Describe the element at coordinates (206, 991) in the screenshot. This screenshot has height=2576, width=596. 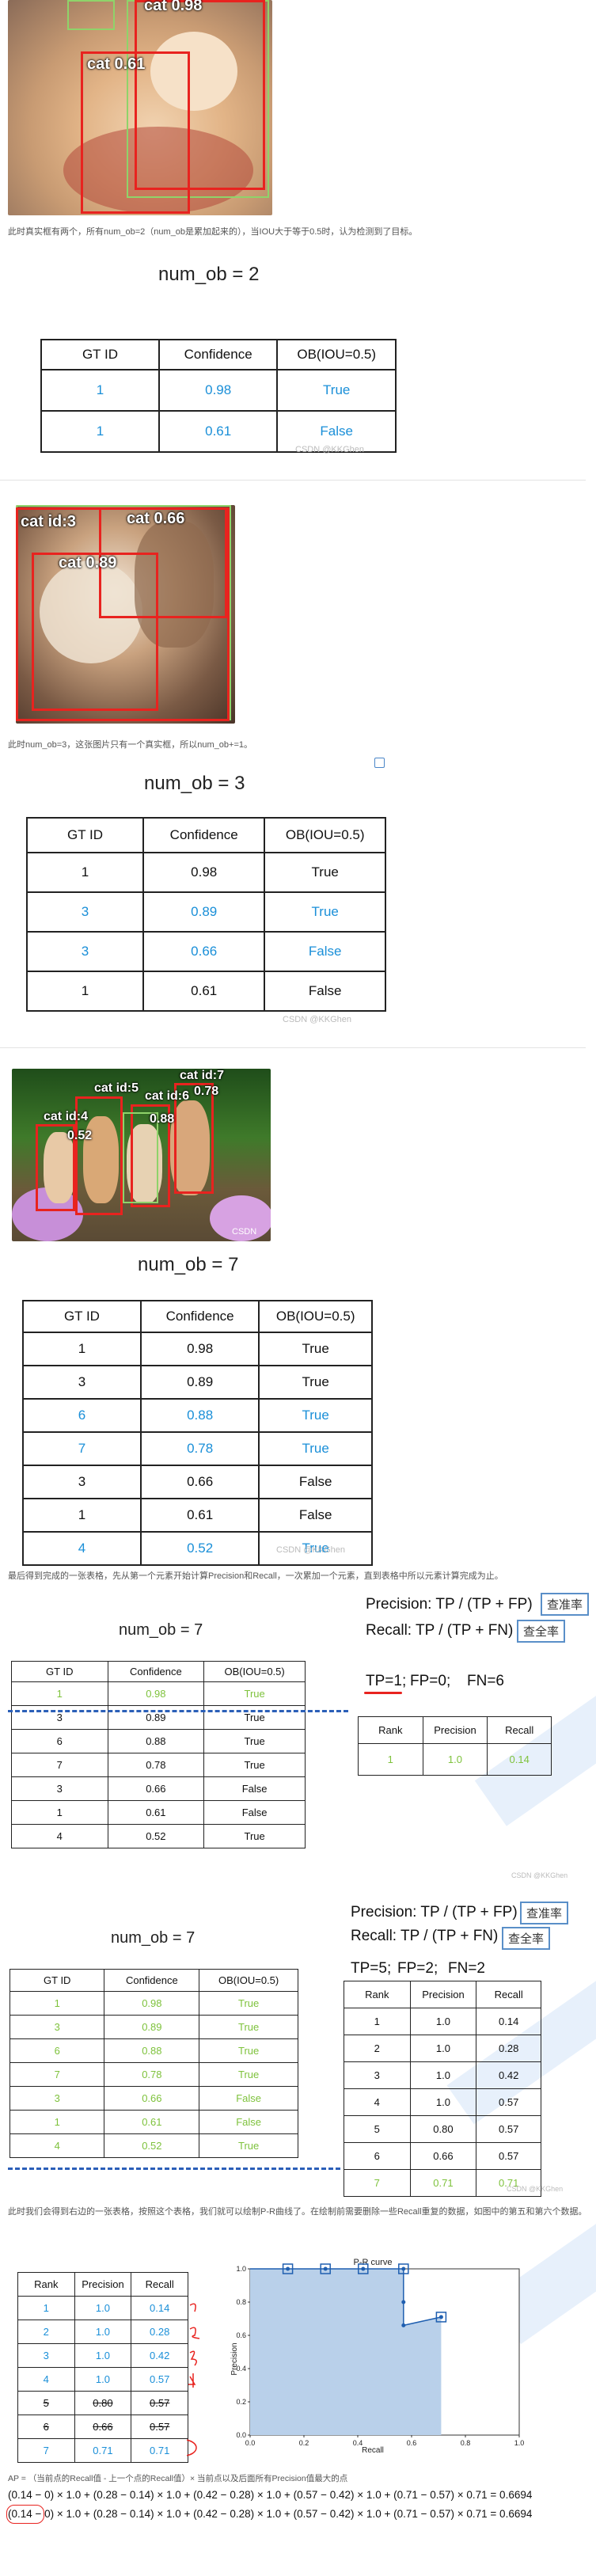
I see `table-row: 1 0.61 False` at that location.